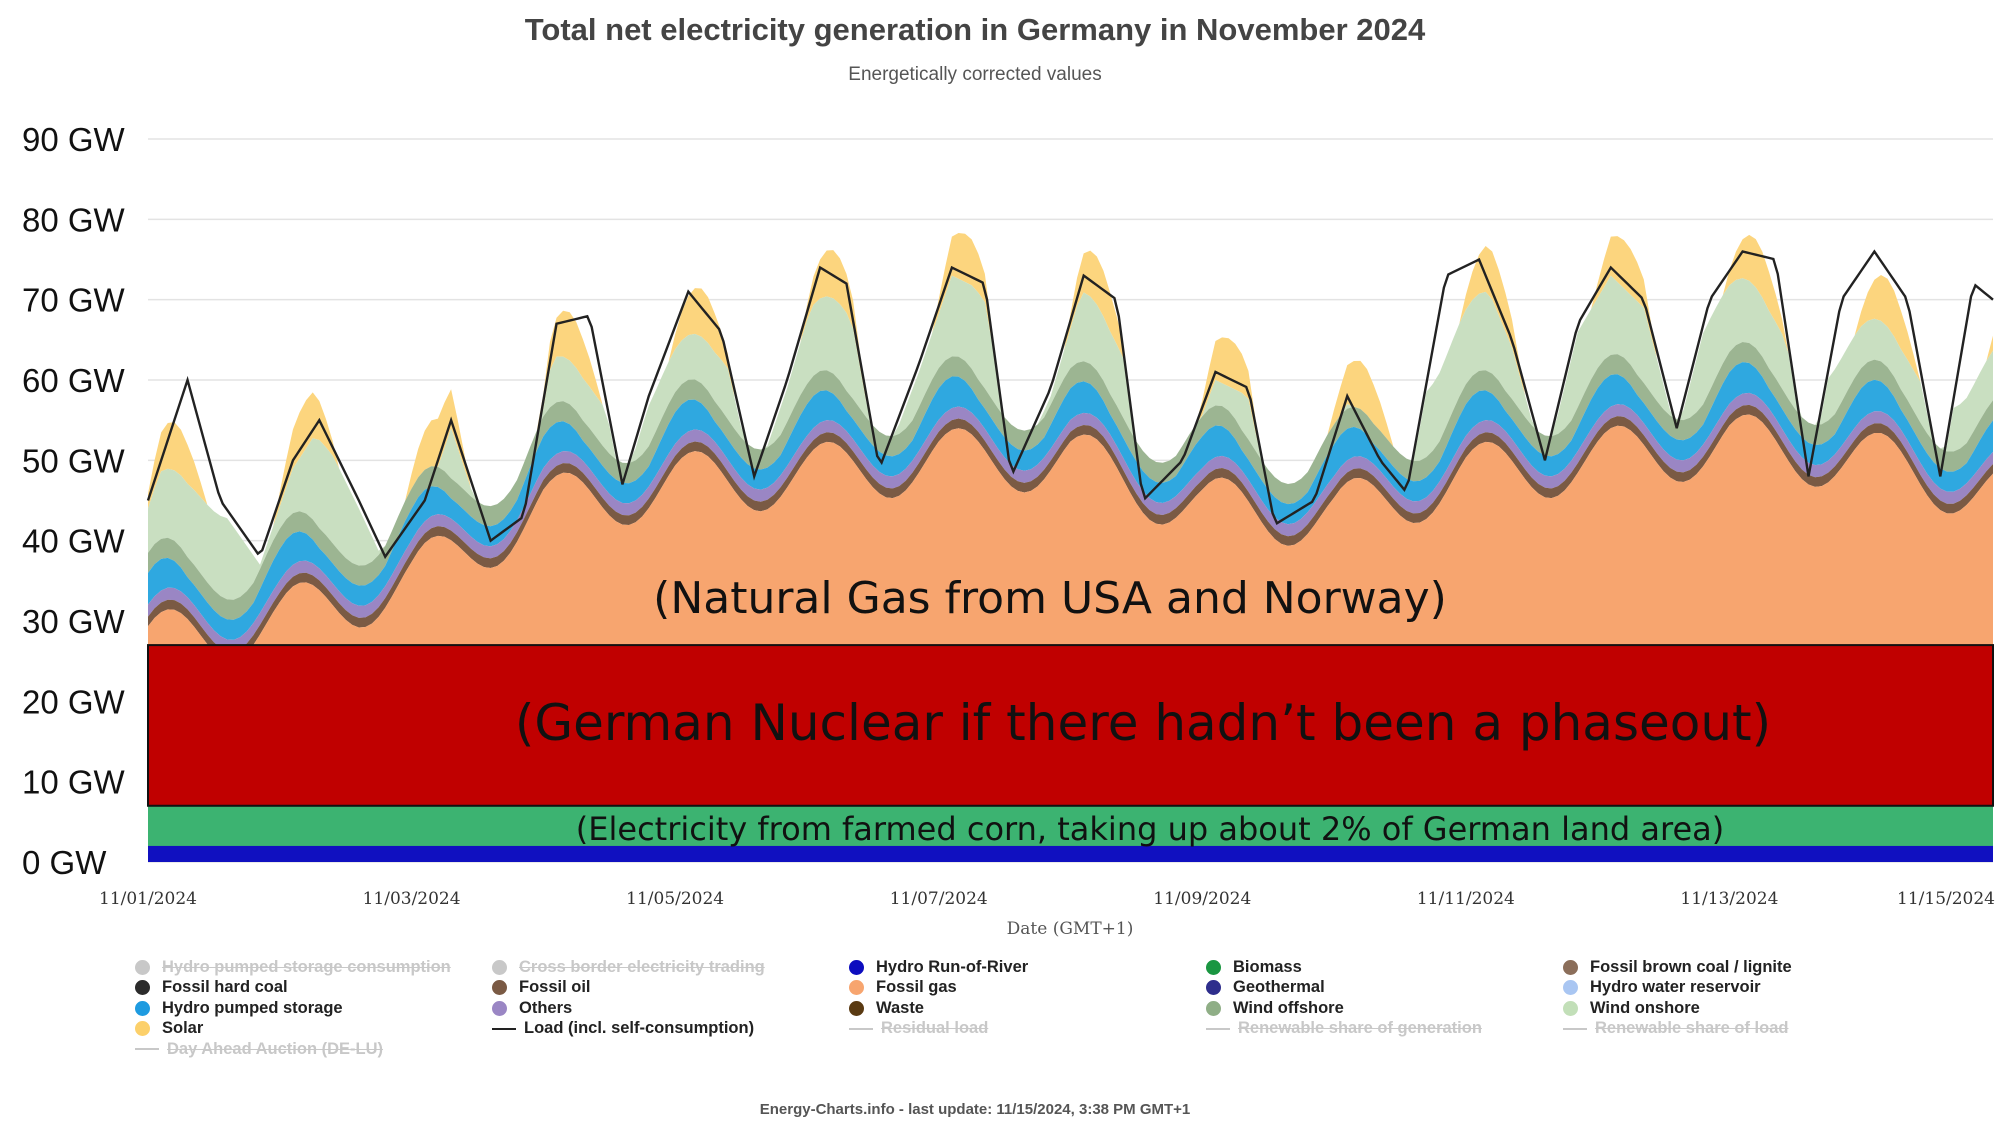 The width and height of the screenshot is (2000, 1125). Describe the element at coordinates (74, 541) in the screenshot. I see `y-tick-label: 40 GW` at that location.